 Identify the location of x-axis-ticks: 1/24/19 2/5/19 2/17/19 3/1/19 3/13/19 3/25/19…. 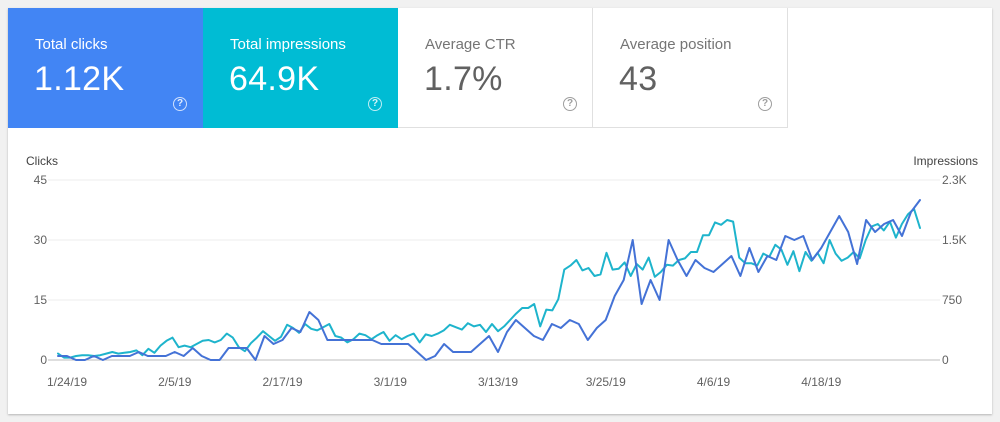
(444, 382).